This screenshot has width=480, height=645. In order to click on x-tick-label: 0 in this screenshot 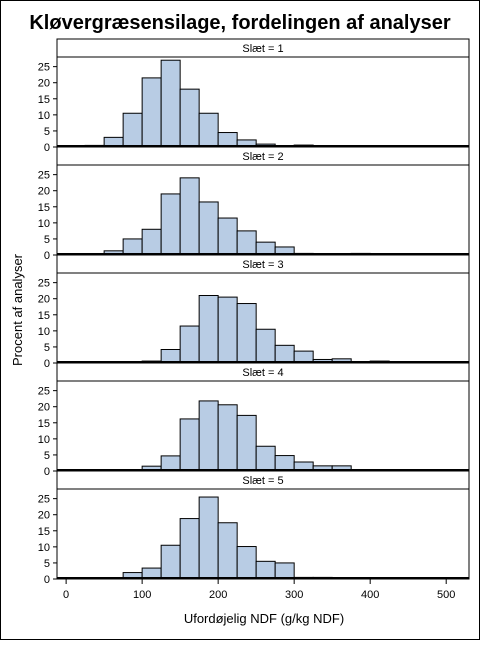, I will do `click(66, 595)`.